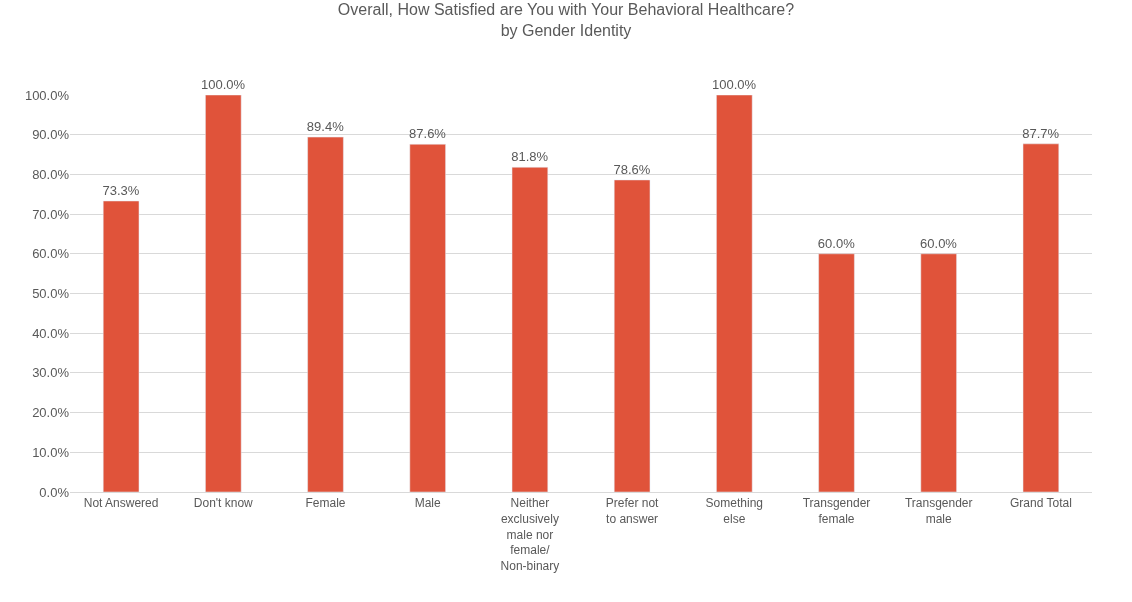  What do you see at coordinates (530, 157) in the screenshot?
I see `data-label: 81.8%` at bounding box center [530, 157].